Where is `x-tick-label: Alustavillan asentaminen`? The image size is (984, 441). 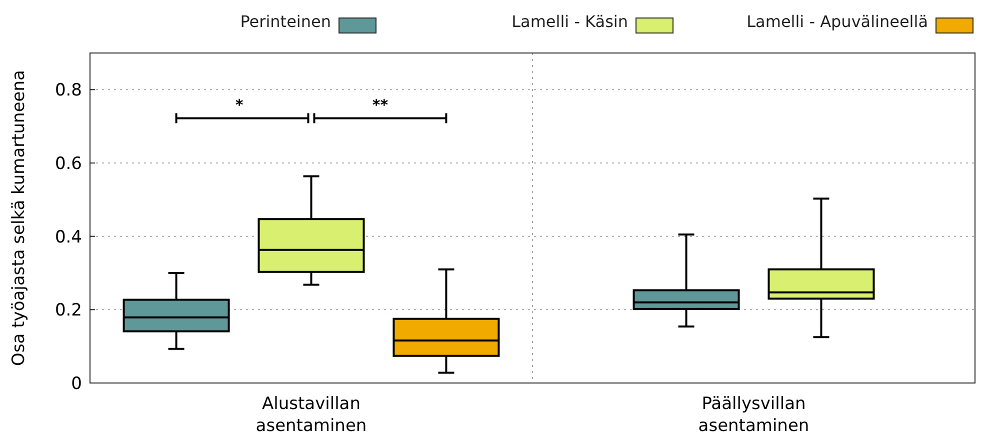
x-tick-label: Alustavillan asentaminen is located at coordinates (311, 415).